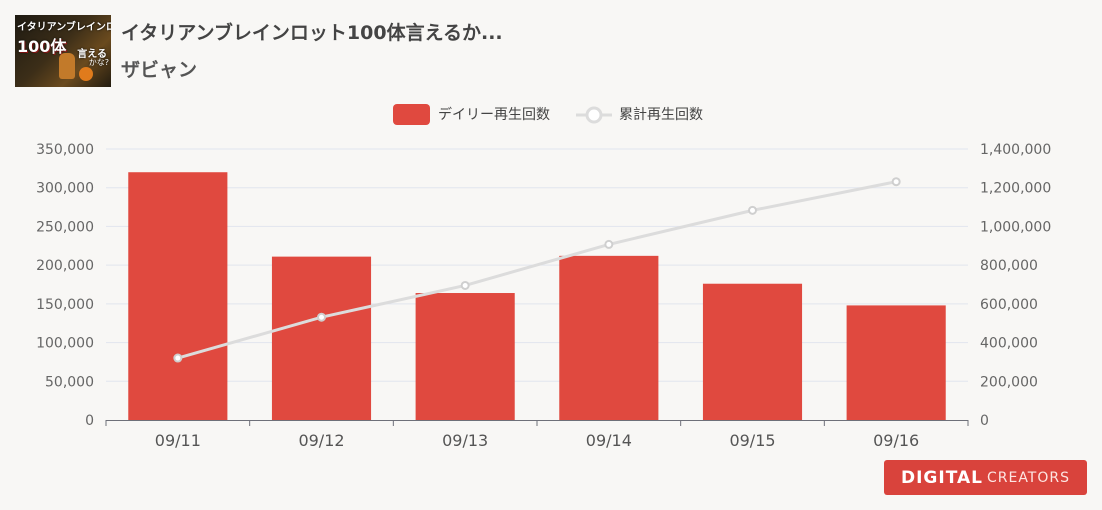  I want to click on y-left-tick-label: 250,000, so click(65, 227).